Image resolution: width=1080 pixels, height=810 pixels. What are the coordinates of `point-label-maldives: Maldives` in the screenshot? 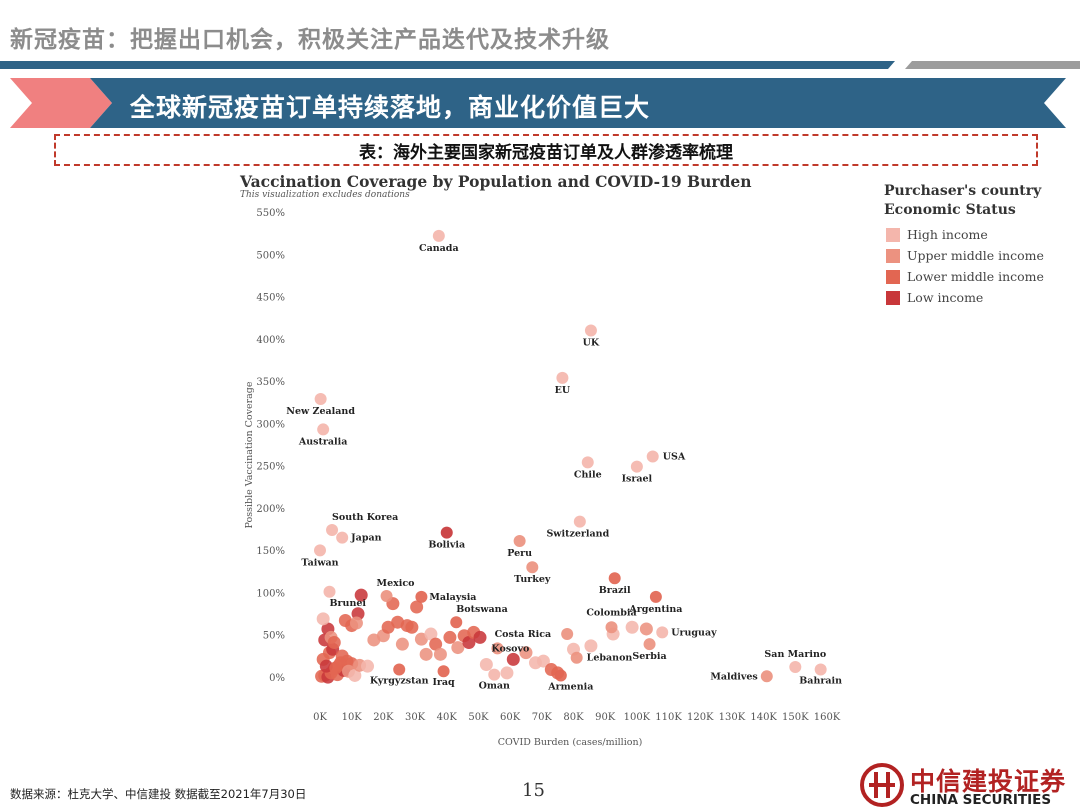 It's located at (733, 676).